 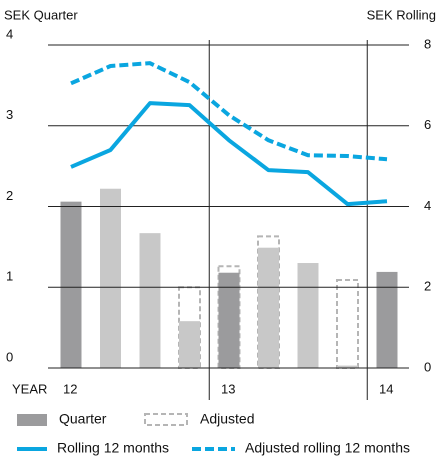 I want to click on y-tick-label: 2, so click(x=9, y=195).